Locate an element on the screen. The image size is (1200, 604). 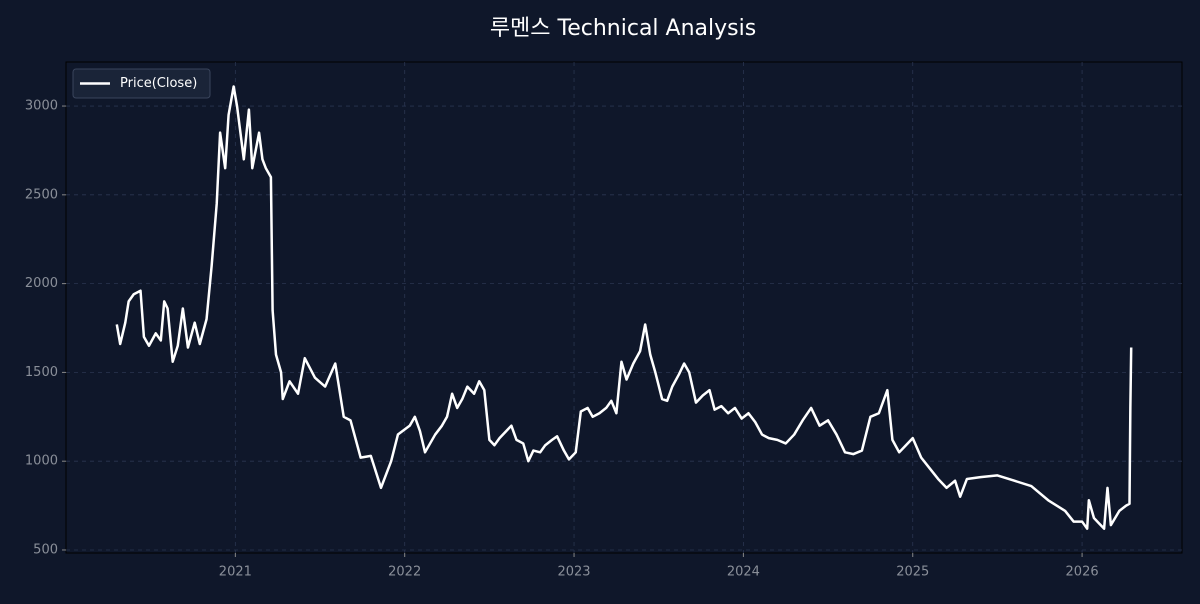
legend: Price(Close) is located at coordinates (141, 83).